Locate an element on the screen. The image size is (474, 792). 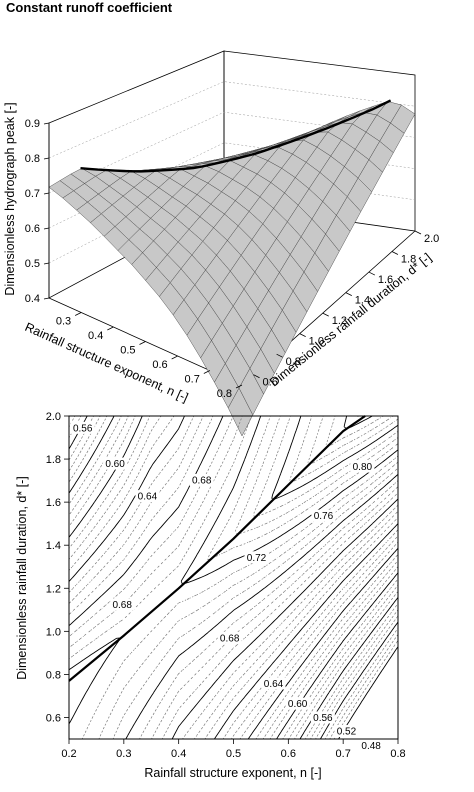
contour-label: 0.64 is located at coordinates (148, 497).